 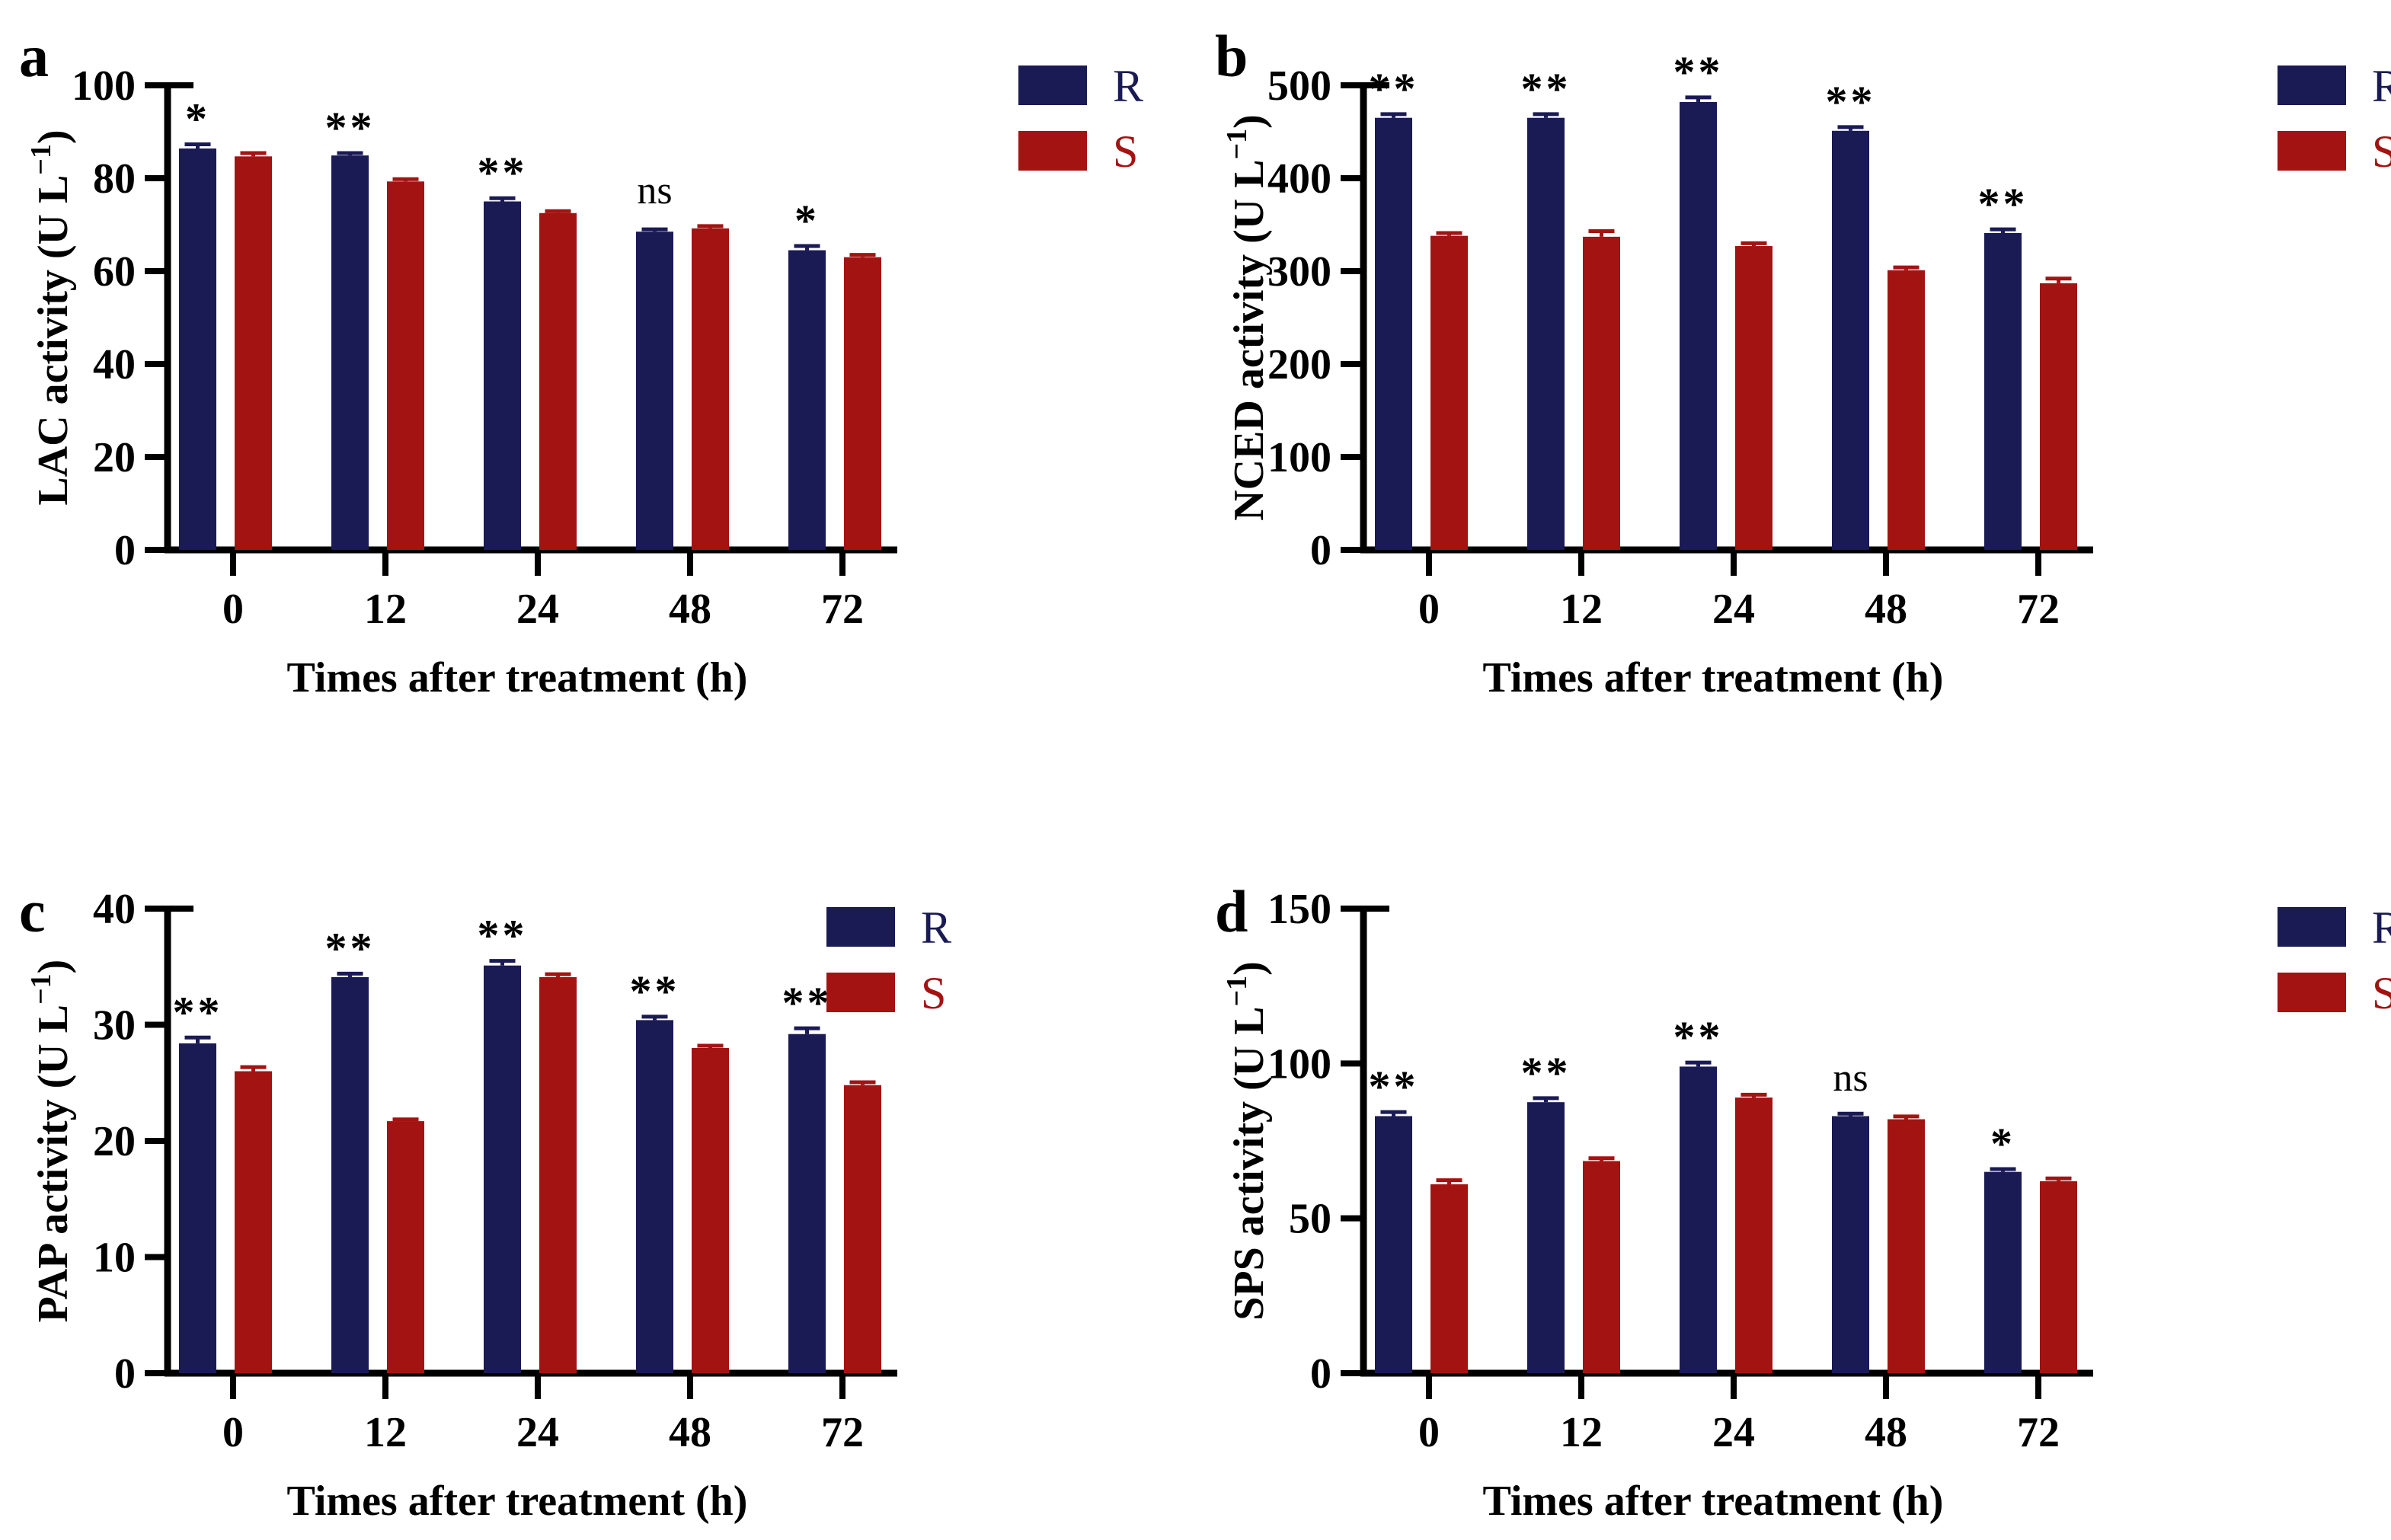 I want to click on sig-label: ns, so click(x=654, y=190).